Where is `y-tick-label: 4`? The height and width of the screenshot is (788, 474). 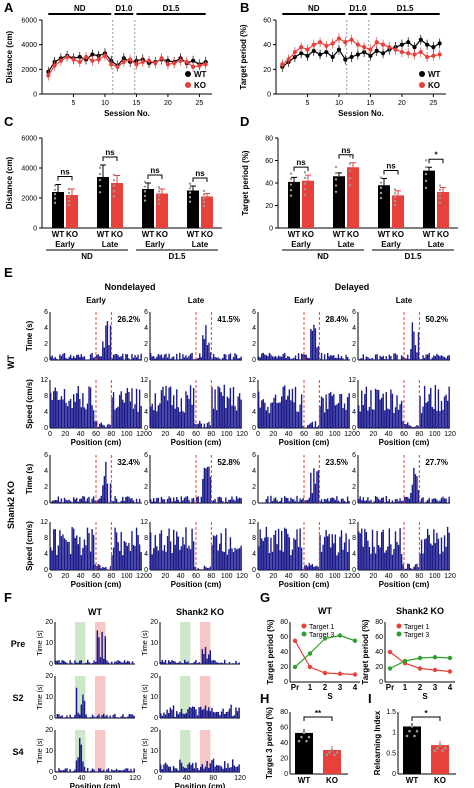
y-tick-label: 4 is located at coordinates (254, 554).